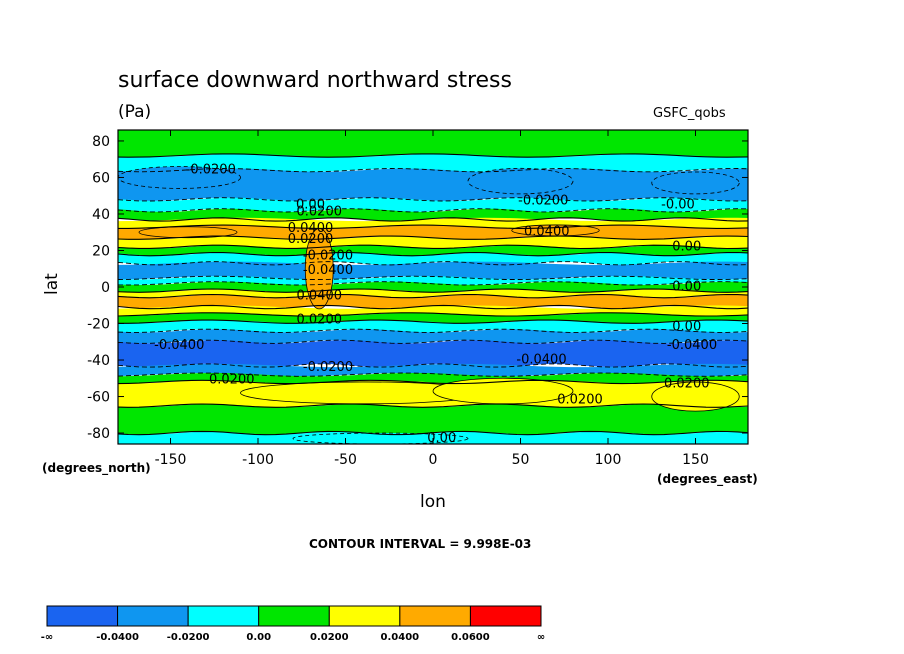  I want to click on colorbar-label: 0.0400, so click(400, 637).